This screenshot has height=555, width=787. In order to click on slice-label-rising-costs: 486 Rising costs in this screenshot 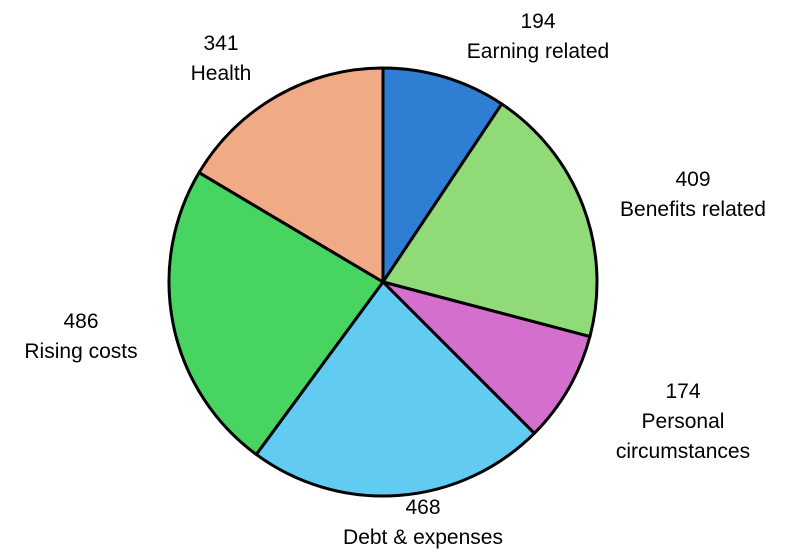, I will do `click(80, 336)`.